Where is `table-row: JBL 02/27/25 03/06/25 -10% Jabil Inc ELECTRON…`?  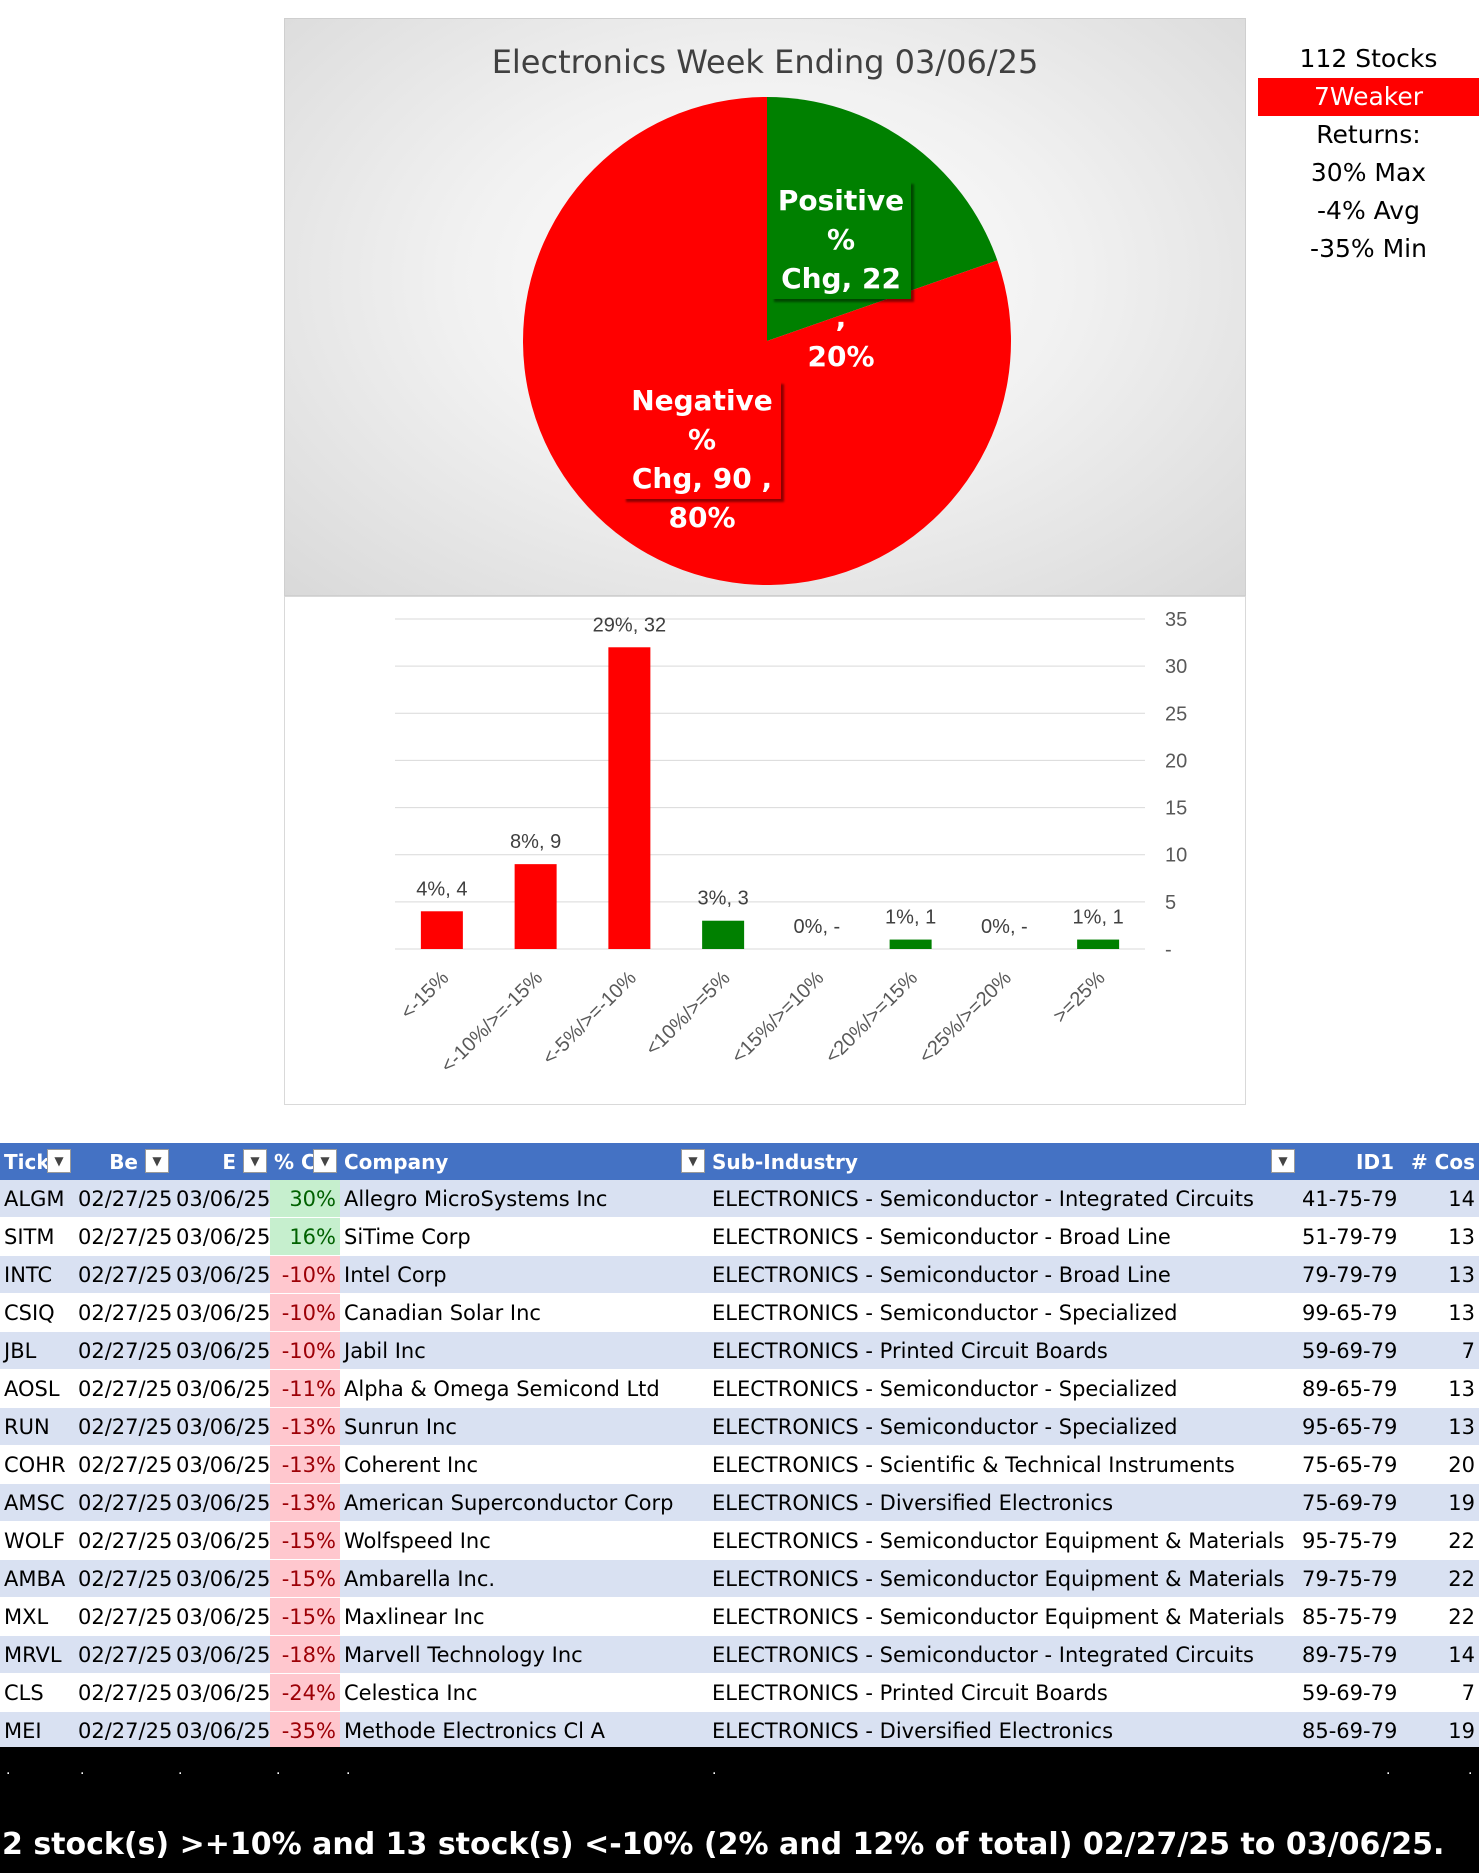 table-row: JBL 02/27/25 03/06/25 -10% Jabil Inc ELECTRON… is located at coordinates (739, 1350).